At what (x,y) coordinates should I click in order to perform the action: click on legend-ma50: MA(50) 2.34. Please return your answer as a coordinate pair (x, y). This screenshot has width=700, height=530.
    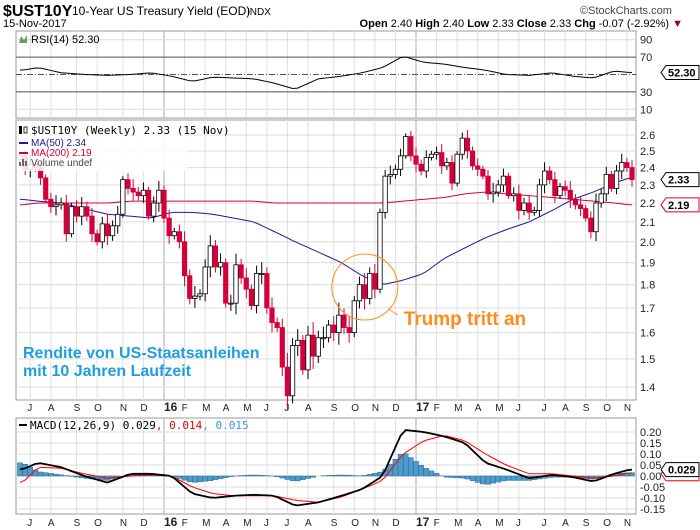
    Looking at the image, I should click on (58, 143).